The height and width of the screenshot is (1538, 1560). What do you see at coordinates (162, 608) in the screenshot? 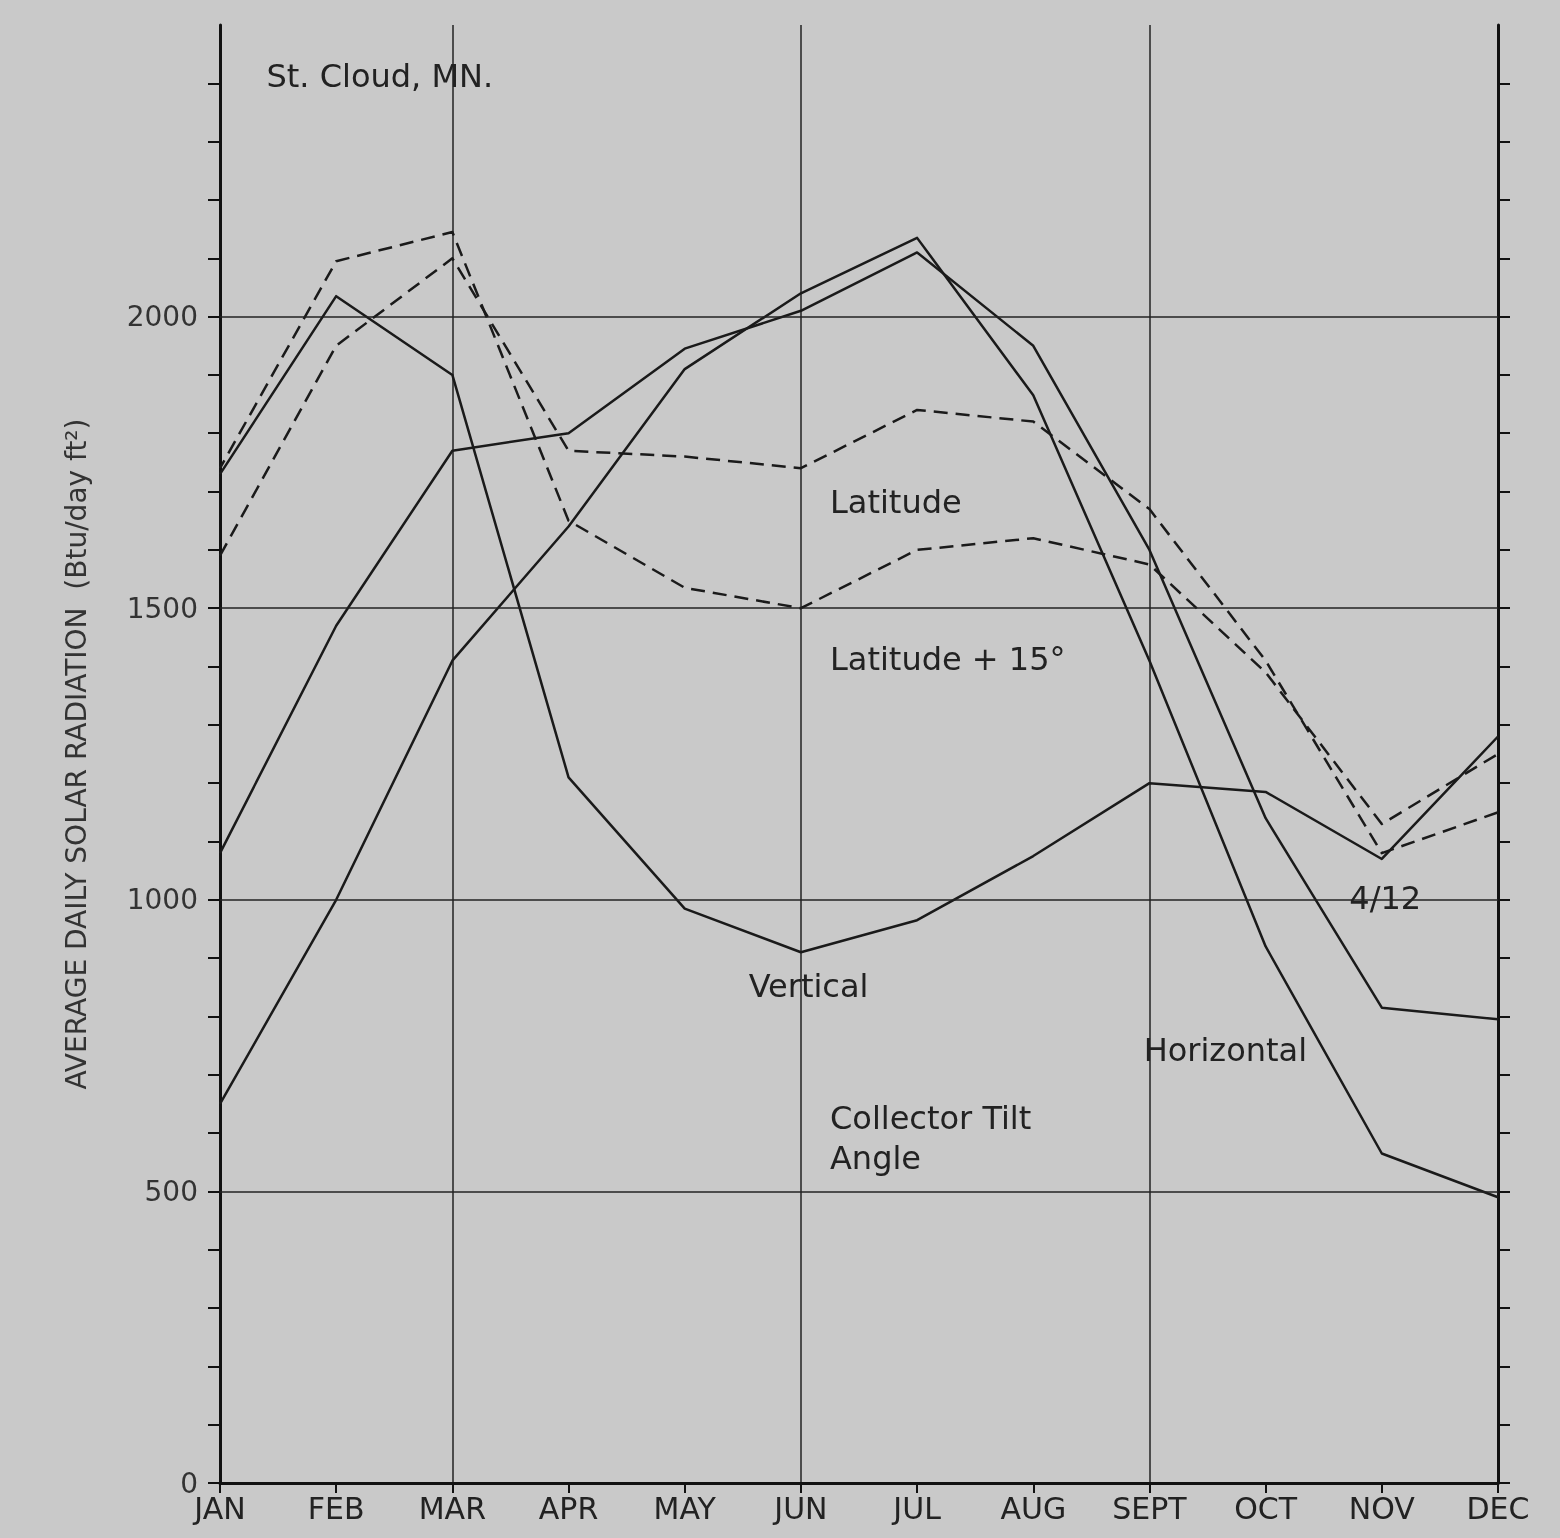
I see `y-tick-label: 1500` at bounding box center [162, 608].